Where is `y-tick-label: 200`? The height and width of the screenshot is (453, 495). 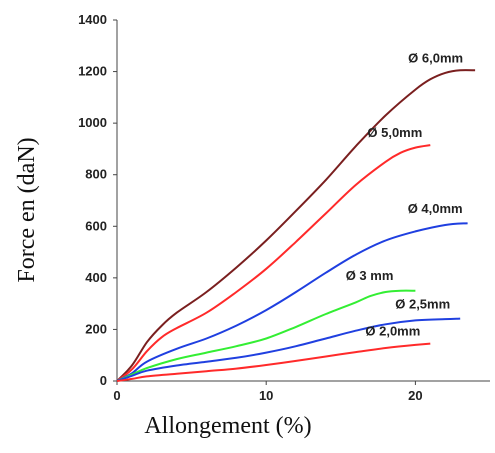 y-tick-label: 200 is located at coordinates (96, 328).